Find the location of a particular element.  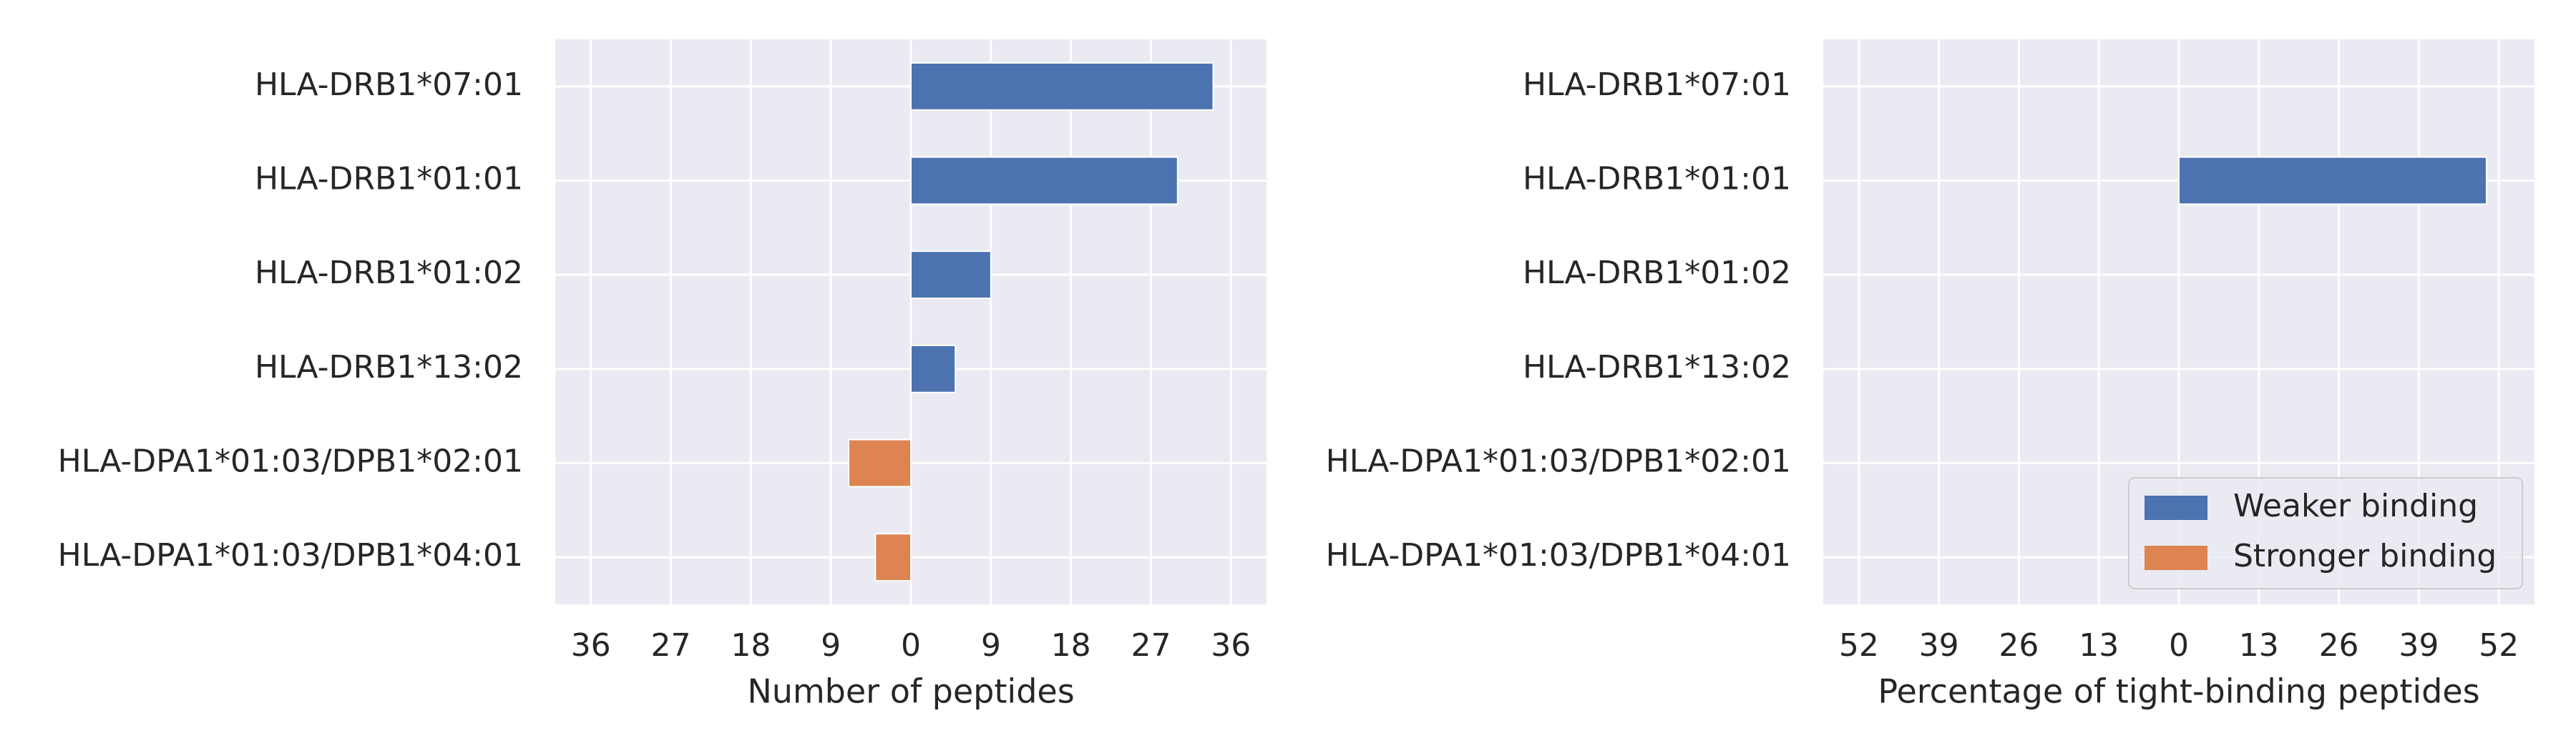

legend-swatch-stronger is located at coordinates (2176, 558).